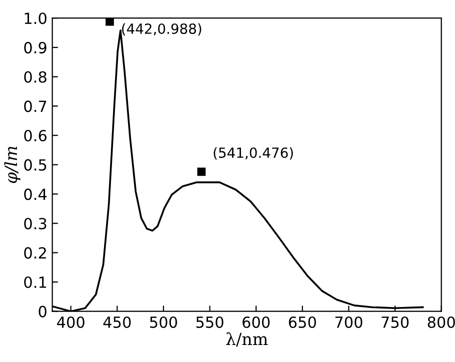 Image resolution: width=455 pixels, height=362 pixels. I want to click on y-tick-label: 0.8, so click(35, 77).